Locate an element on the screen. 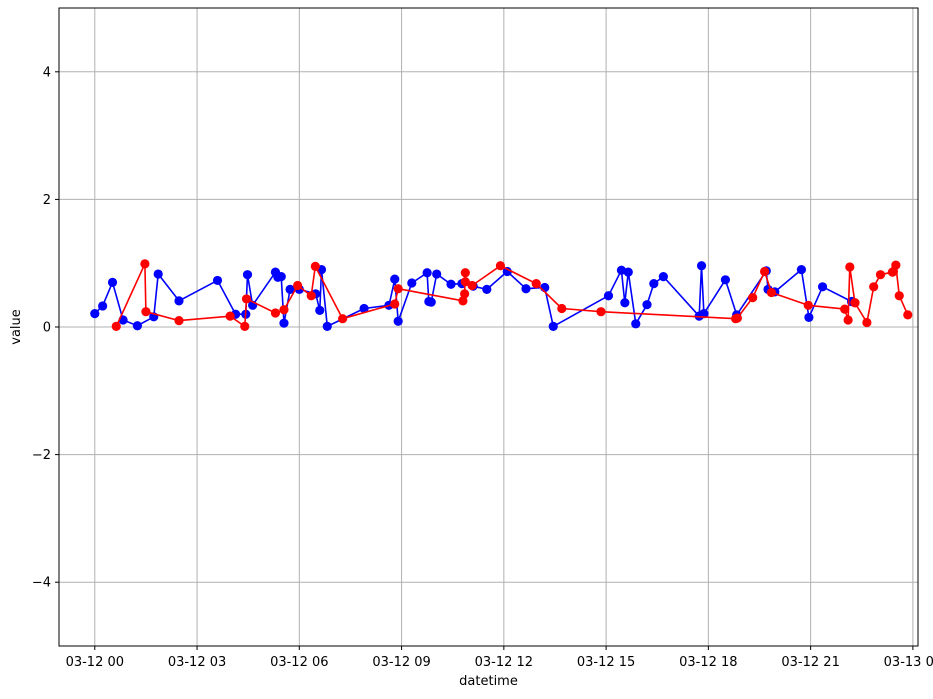 The image size is (933, 699). series-layer is located at coordinates (501, 295).